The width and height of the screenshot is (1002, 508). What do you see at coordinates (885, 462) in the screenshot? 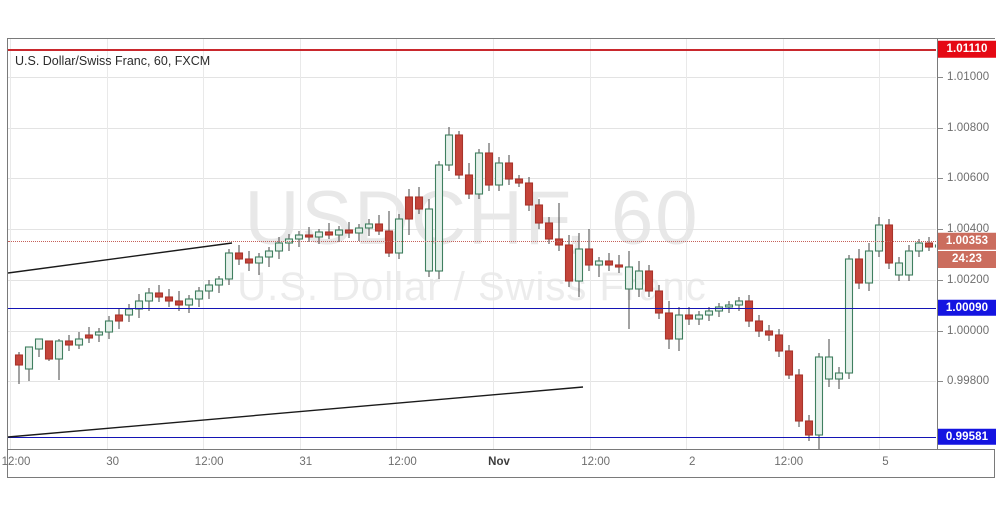
I see `time-tick-label: 5` at bounding box center [885, 462].